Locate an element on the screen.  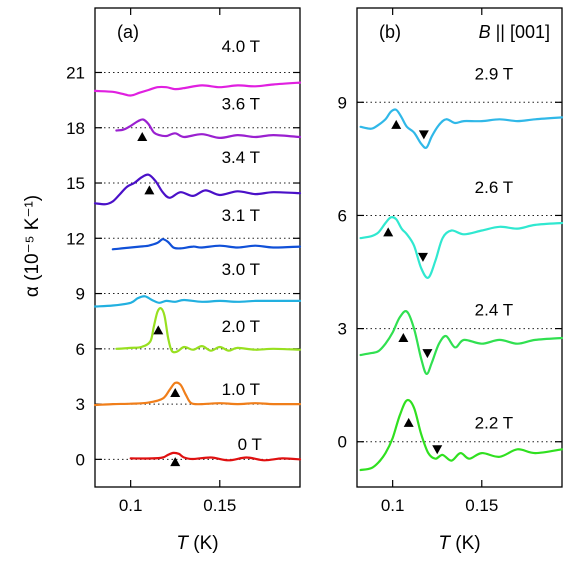
series-label: 2.6 T is located at coordinates (494, 187).